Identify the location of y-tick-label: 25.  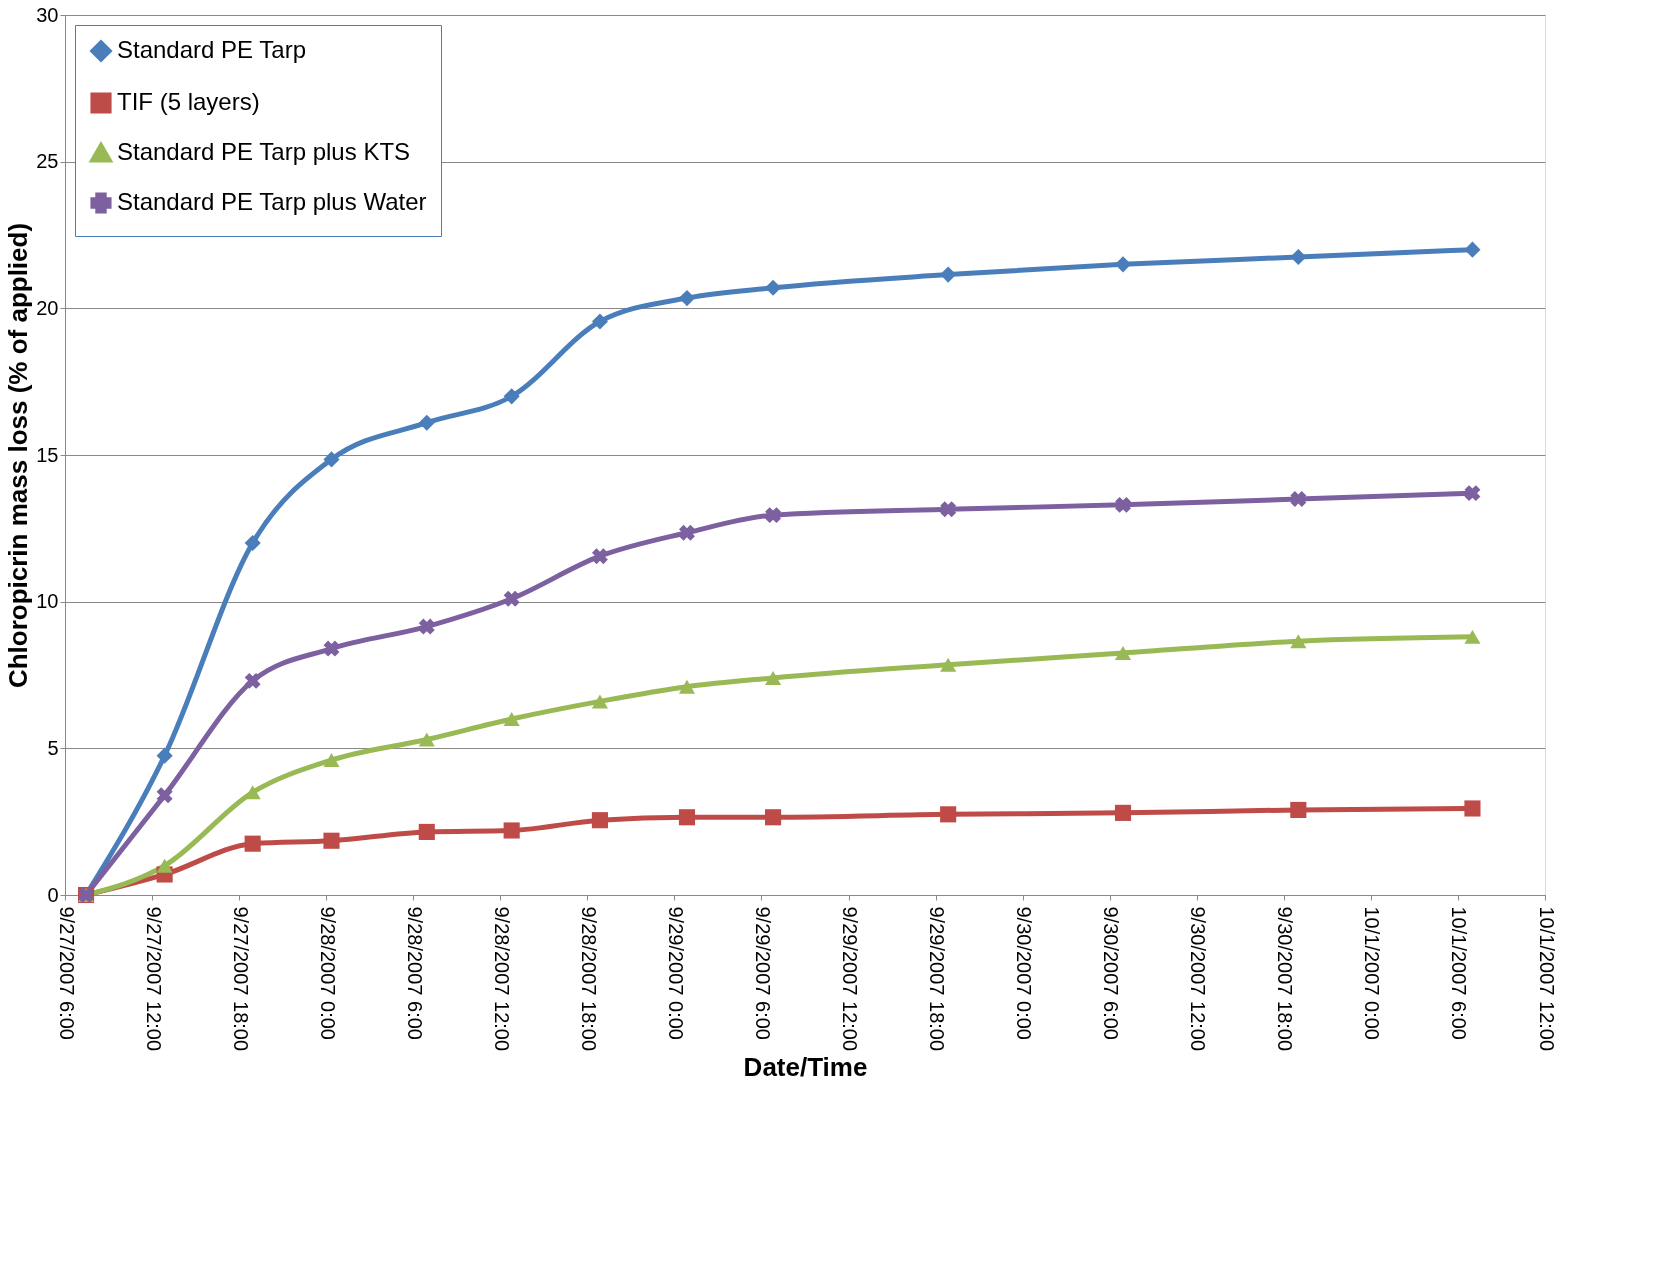
(47, 161).